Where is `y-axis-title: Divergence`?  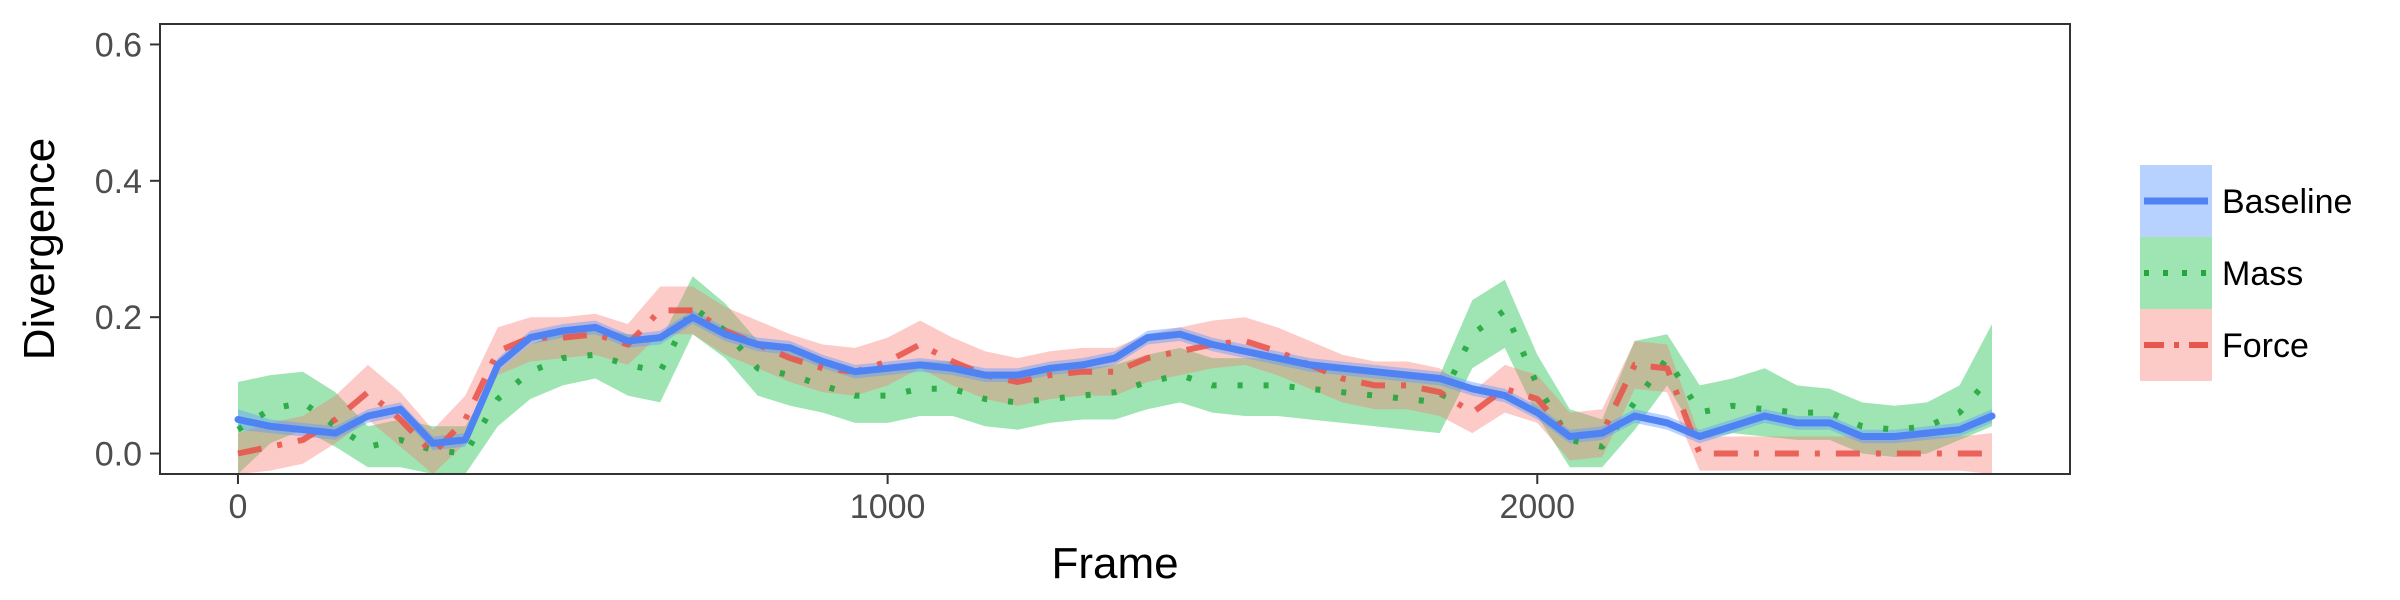
y-axis-title: Divergence is located at coordinates (39, 249).